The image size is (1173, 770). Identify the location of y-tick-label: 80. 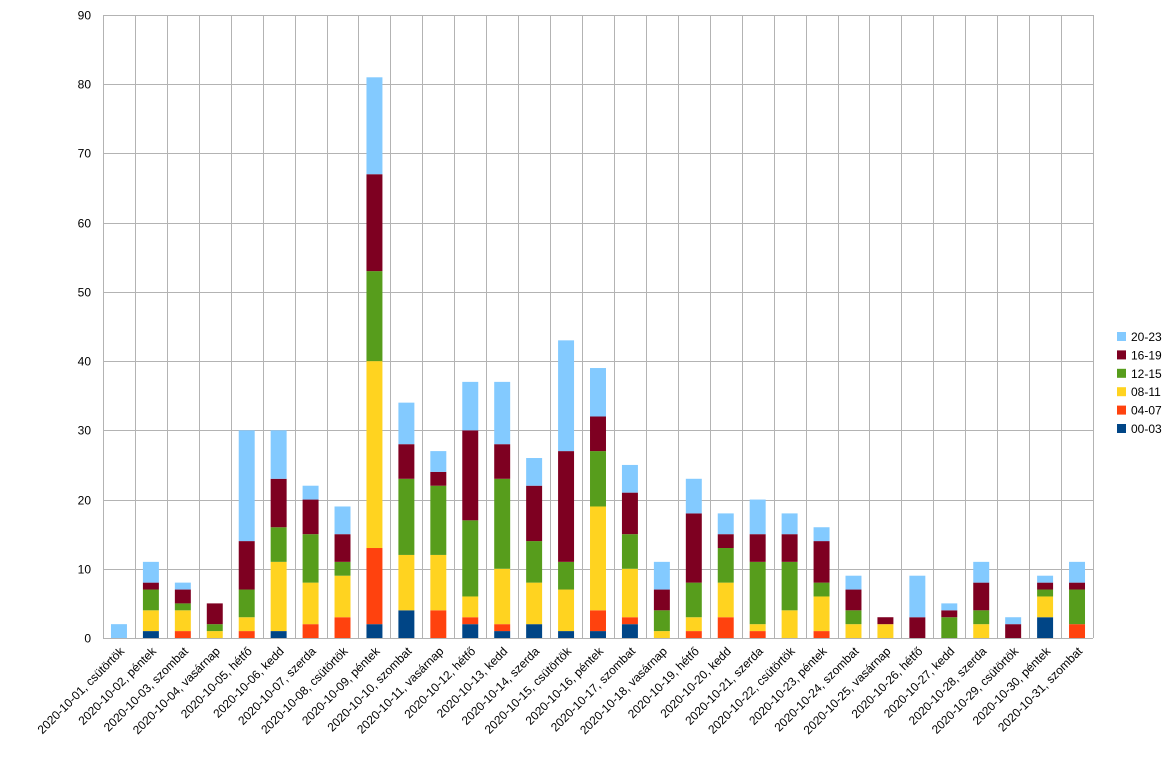
(85, 85).